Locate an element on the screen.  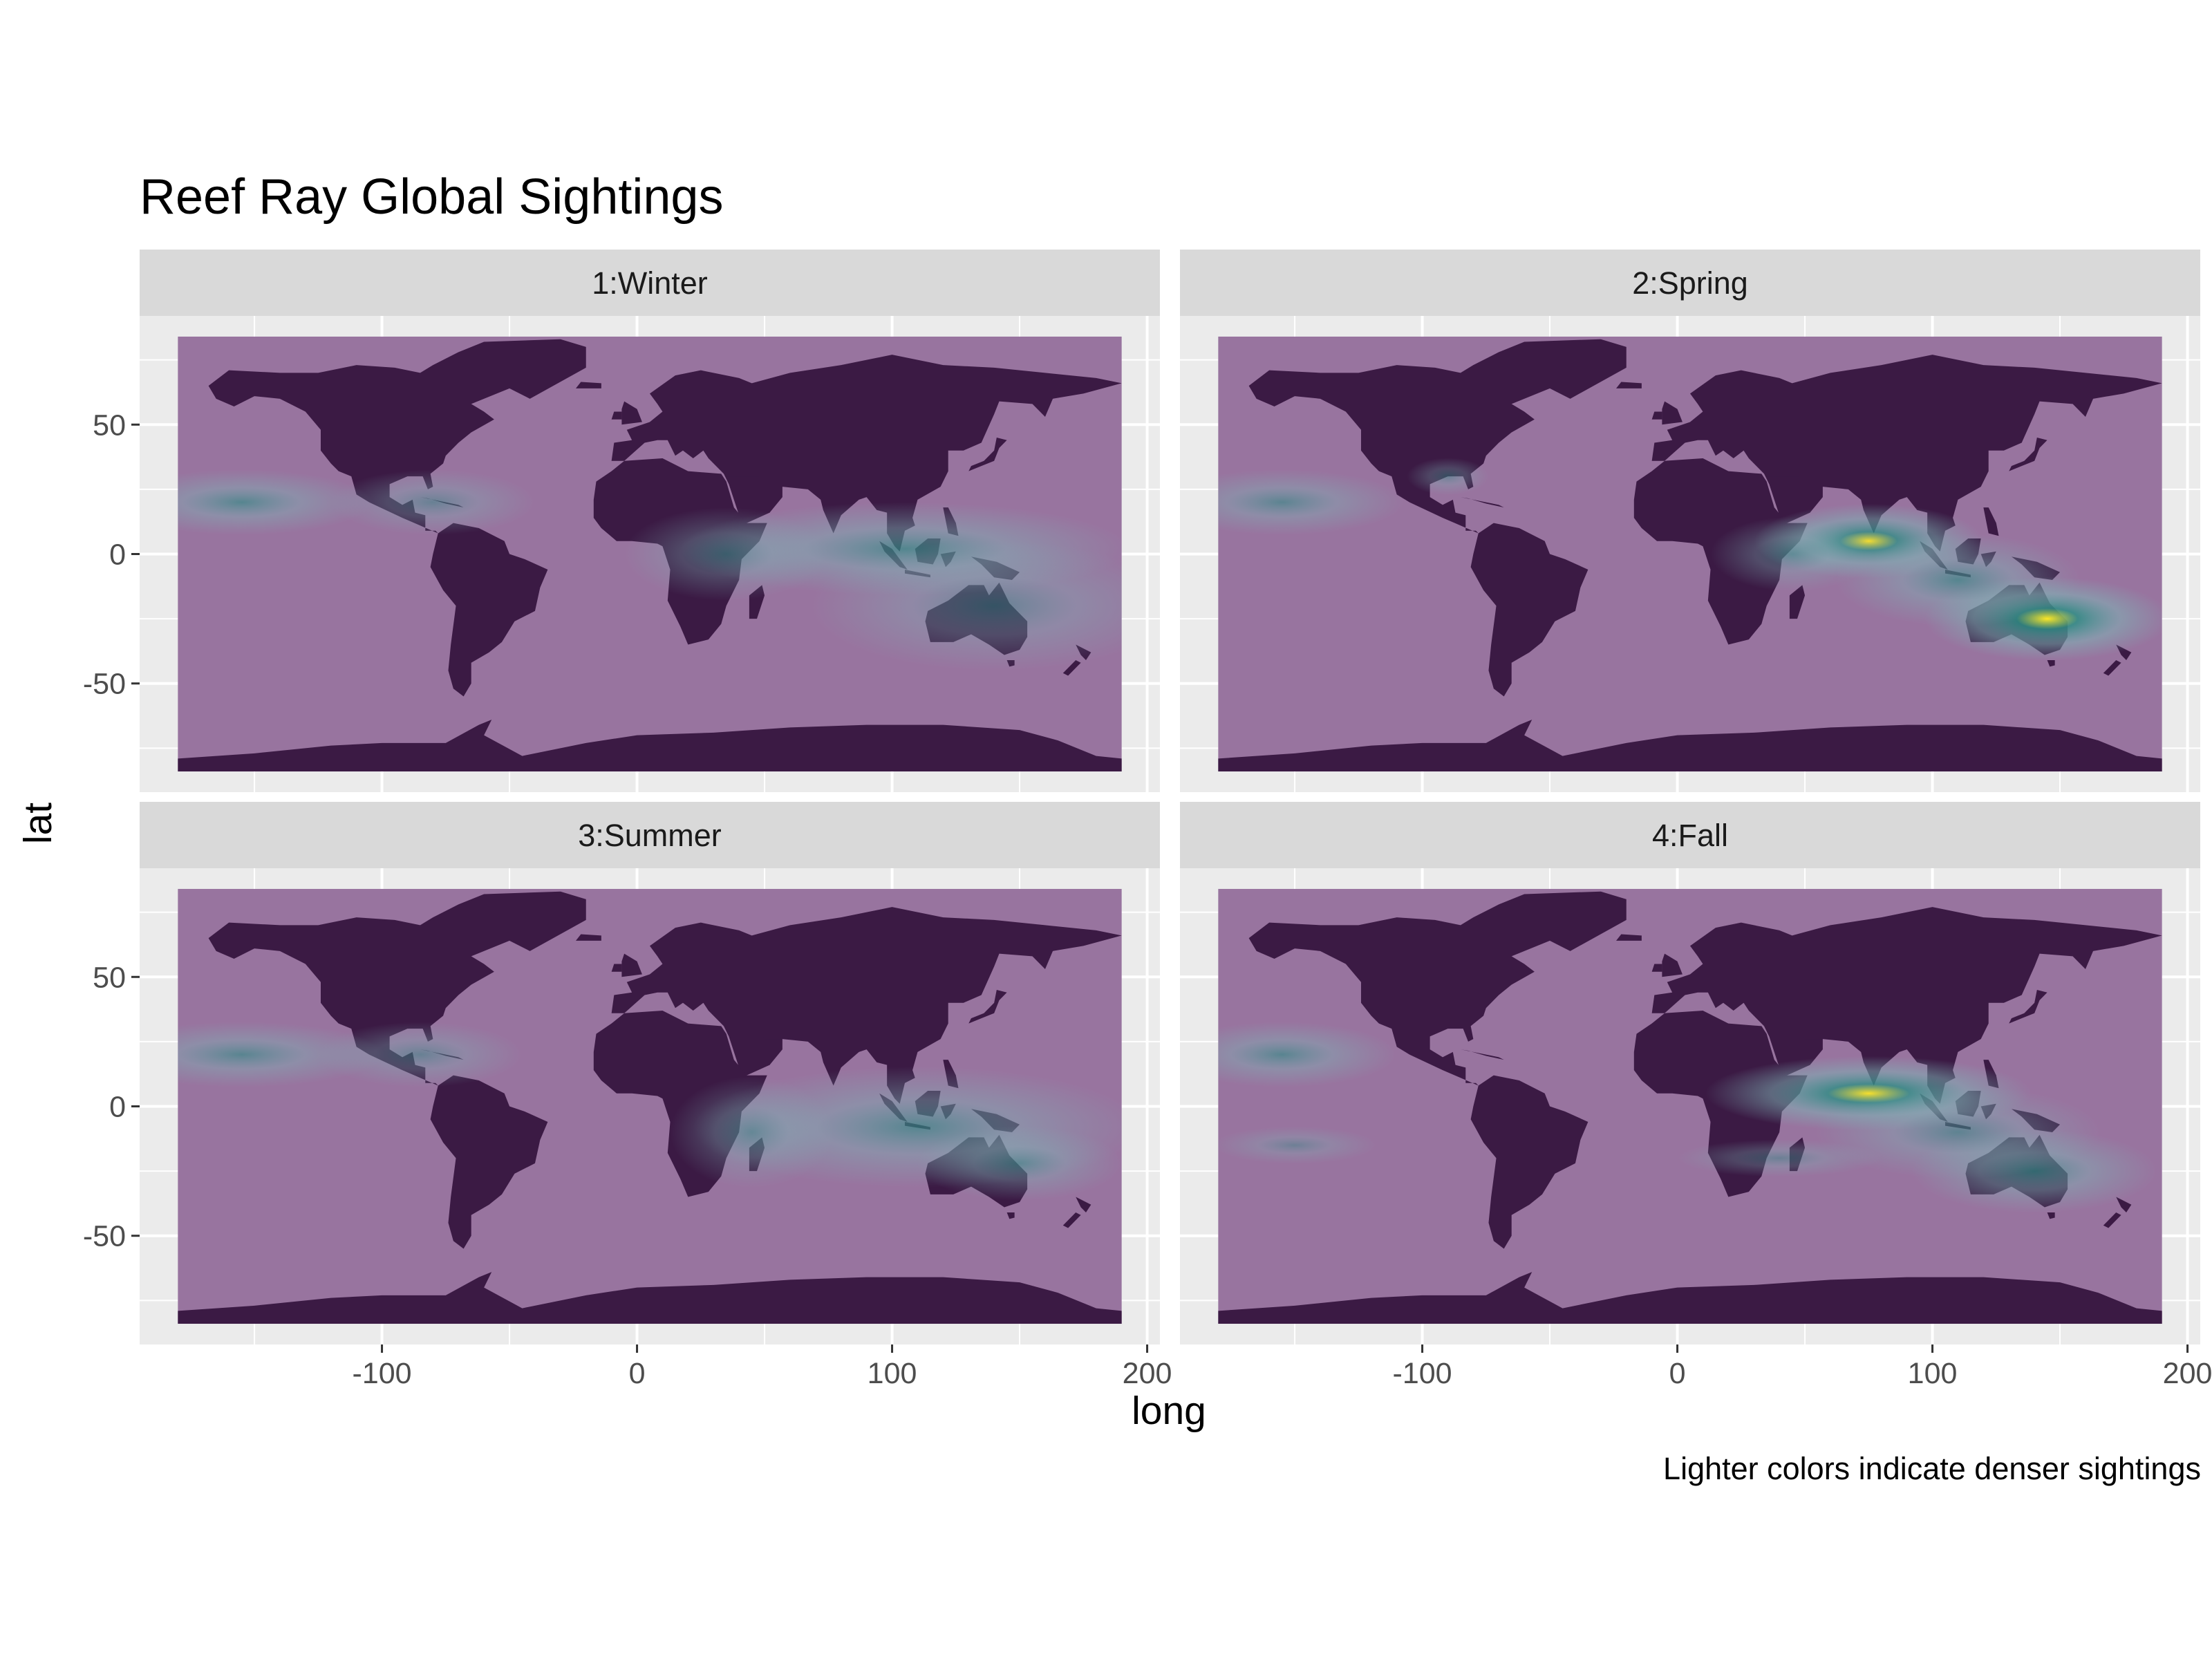
x-axis: -100 0 100 200 -100 0 100 200 is located at coordinates (1282, 1367).